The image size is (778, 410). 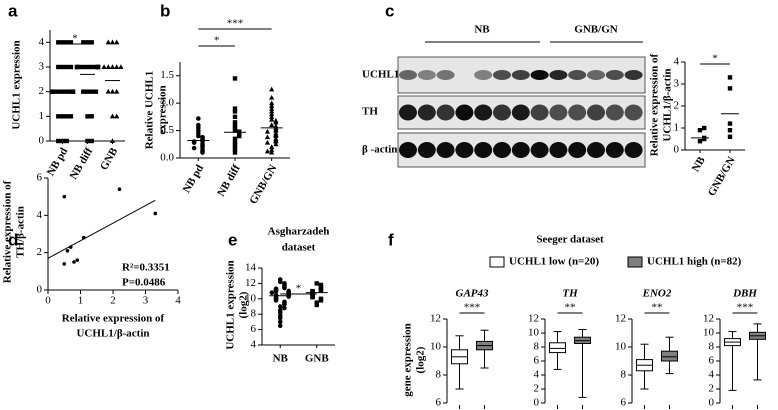 What do you see at coordinates (109, 158) in the screenshot?
I see `x-tick-label: GNB` at bounding box center [109, 158].